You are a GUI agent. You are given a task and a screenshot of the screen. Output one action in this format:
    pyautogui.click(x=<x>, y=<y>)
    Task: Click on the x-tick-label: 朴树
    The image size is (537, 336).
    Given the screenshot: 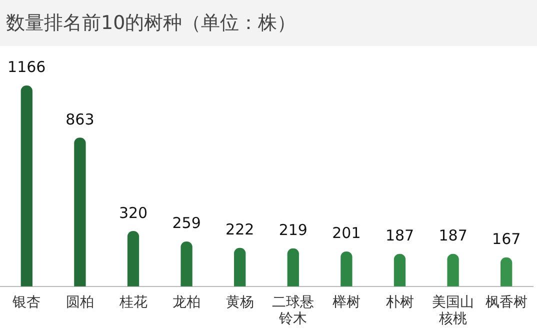 What is the action you would take?
    pyautogui.click(x=399, y=302)
    